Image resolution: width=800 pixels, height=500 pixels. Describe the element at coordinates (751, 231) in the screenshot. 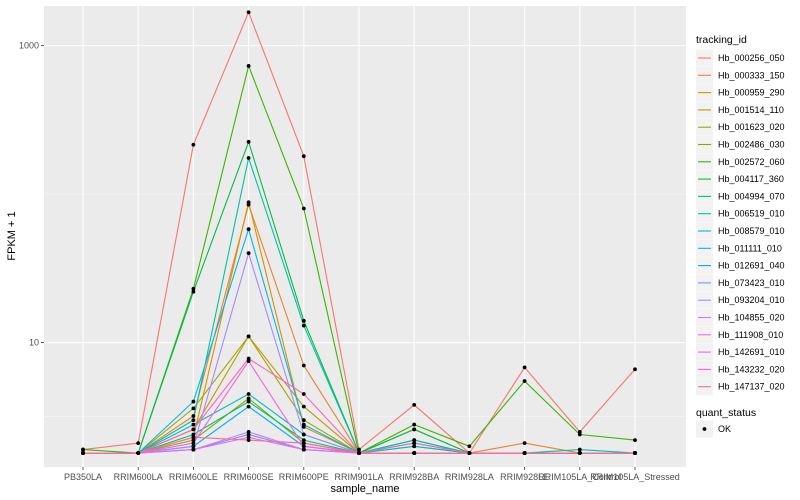

I see `legend-label: Hb_008579_010` at that location.